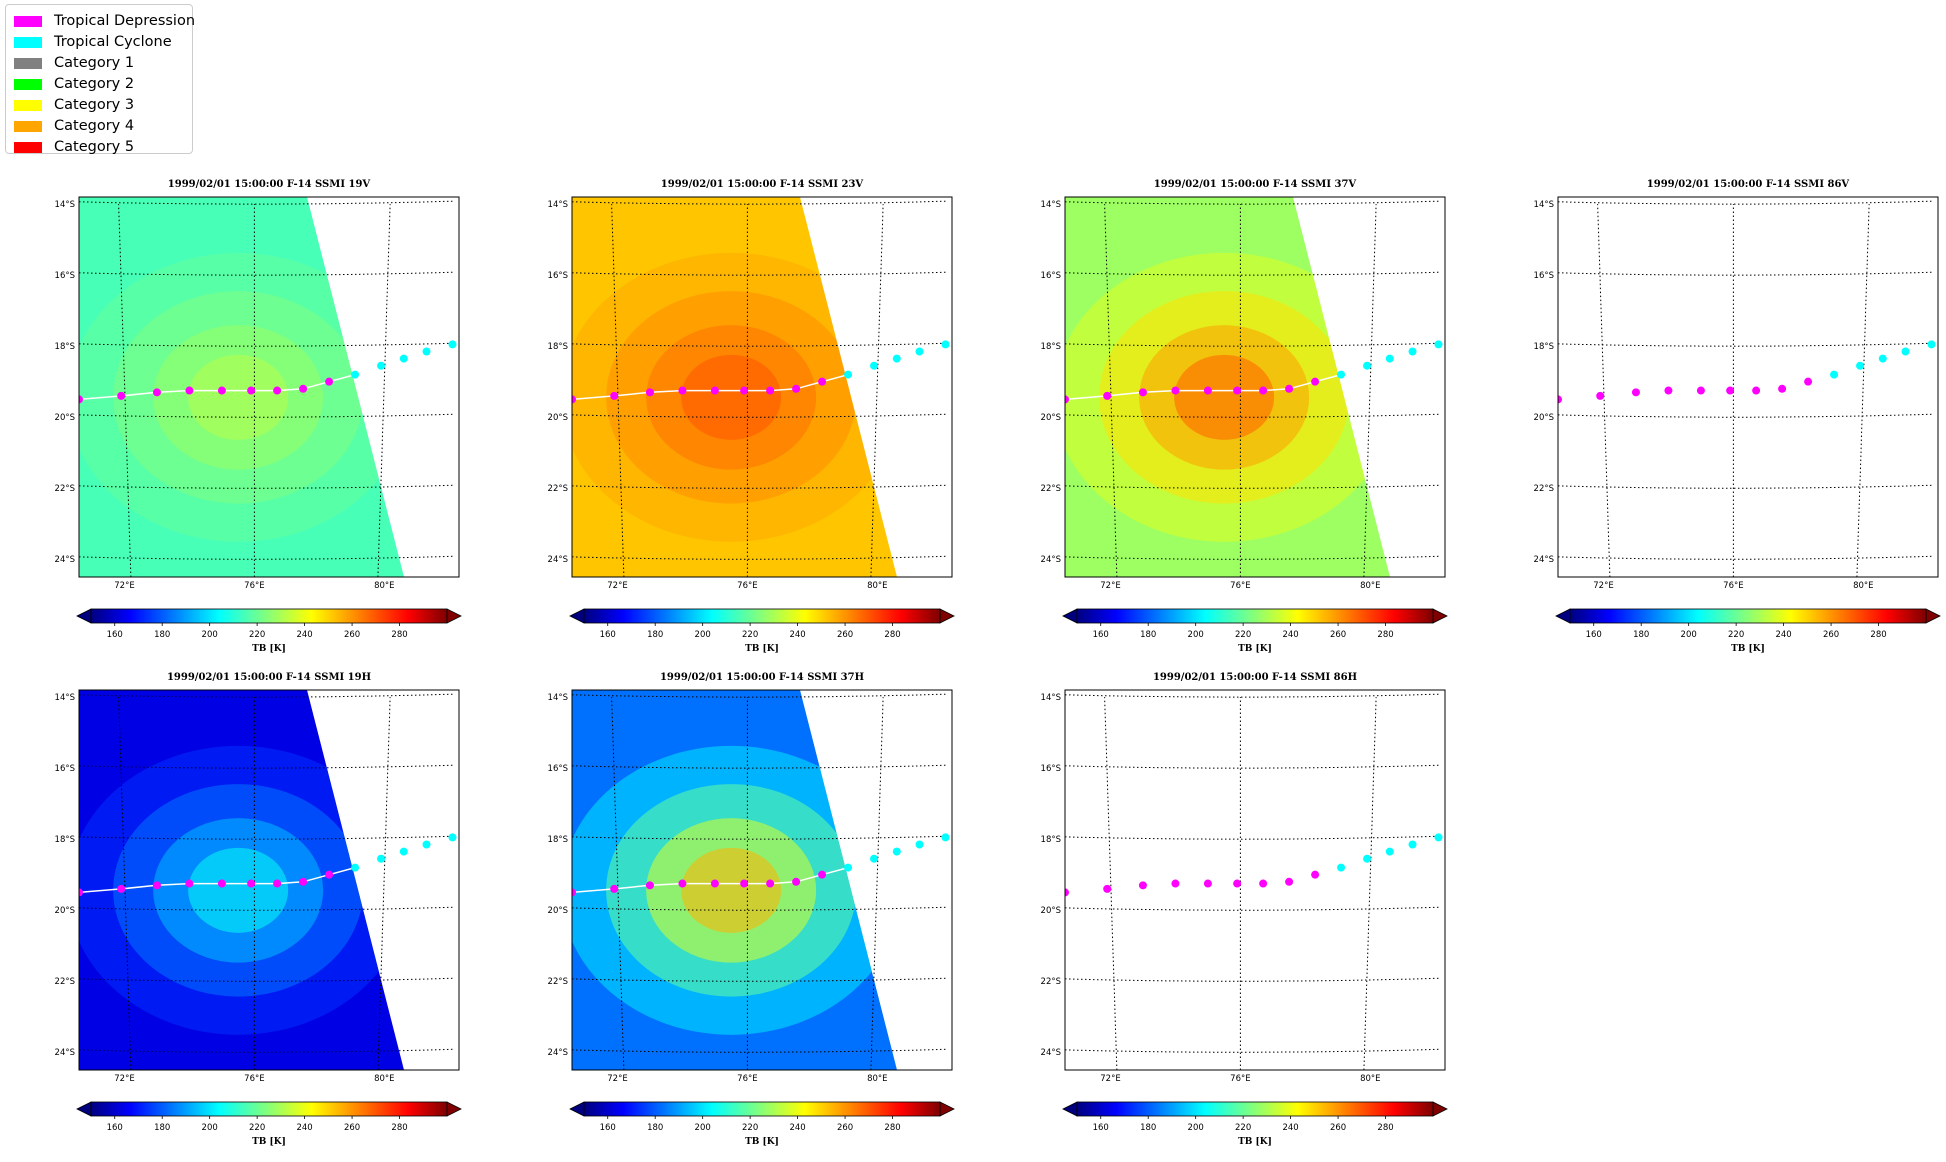  What do you see at coordinates (94, 105) in the screenshot?
I see `legend-label: Category 3` at bounding box center [94, 105].